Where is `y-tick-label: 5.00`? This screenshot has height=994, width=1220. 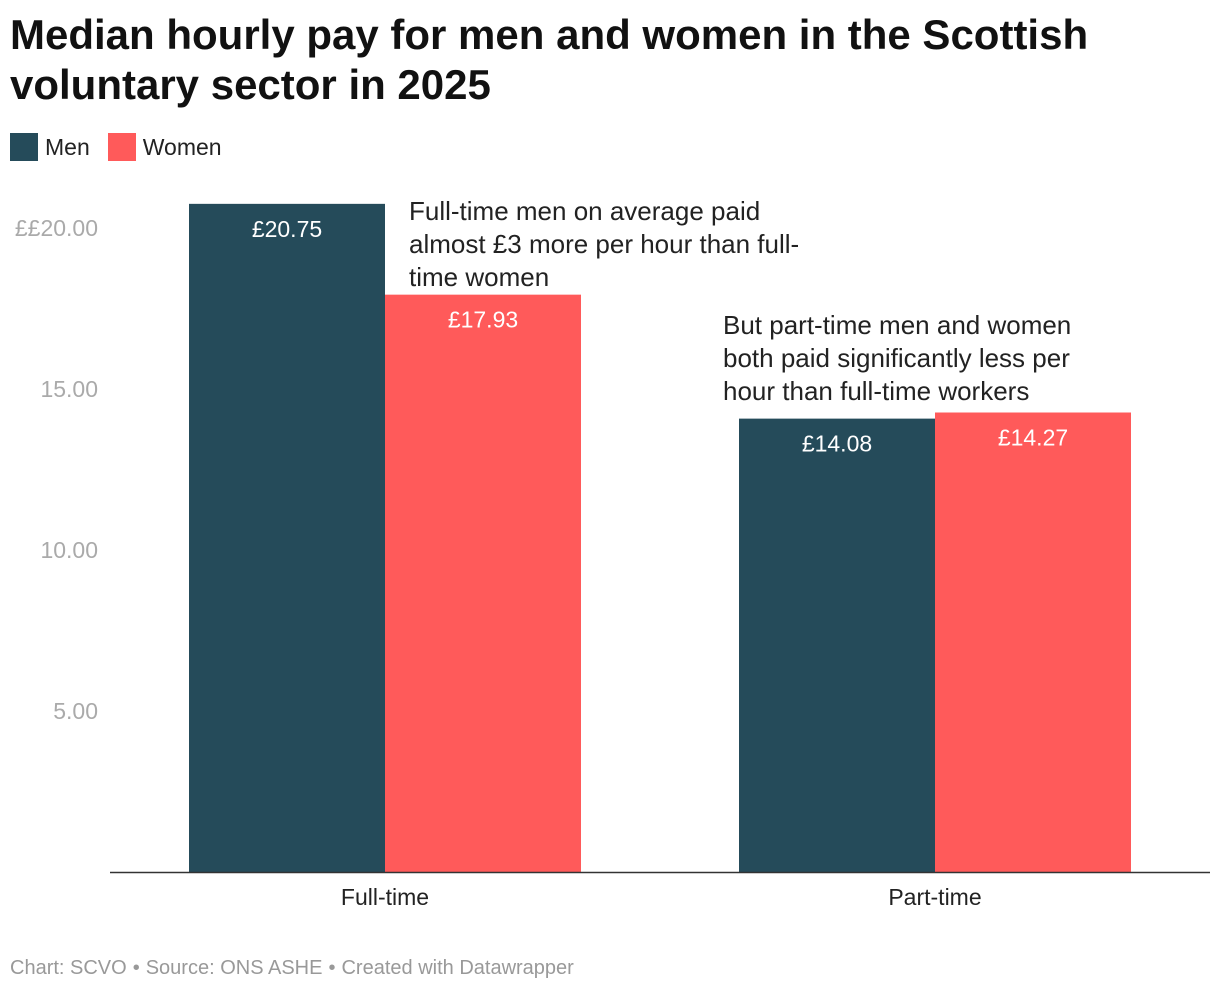
y-tick-label: 5.00 is located at coordinates (75, 711).